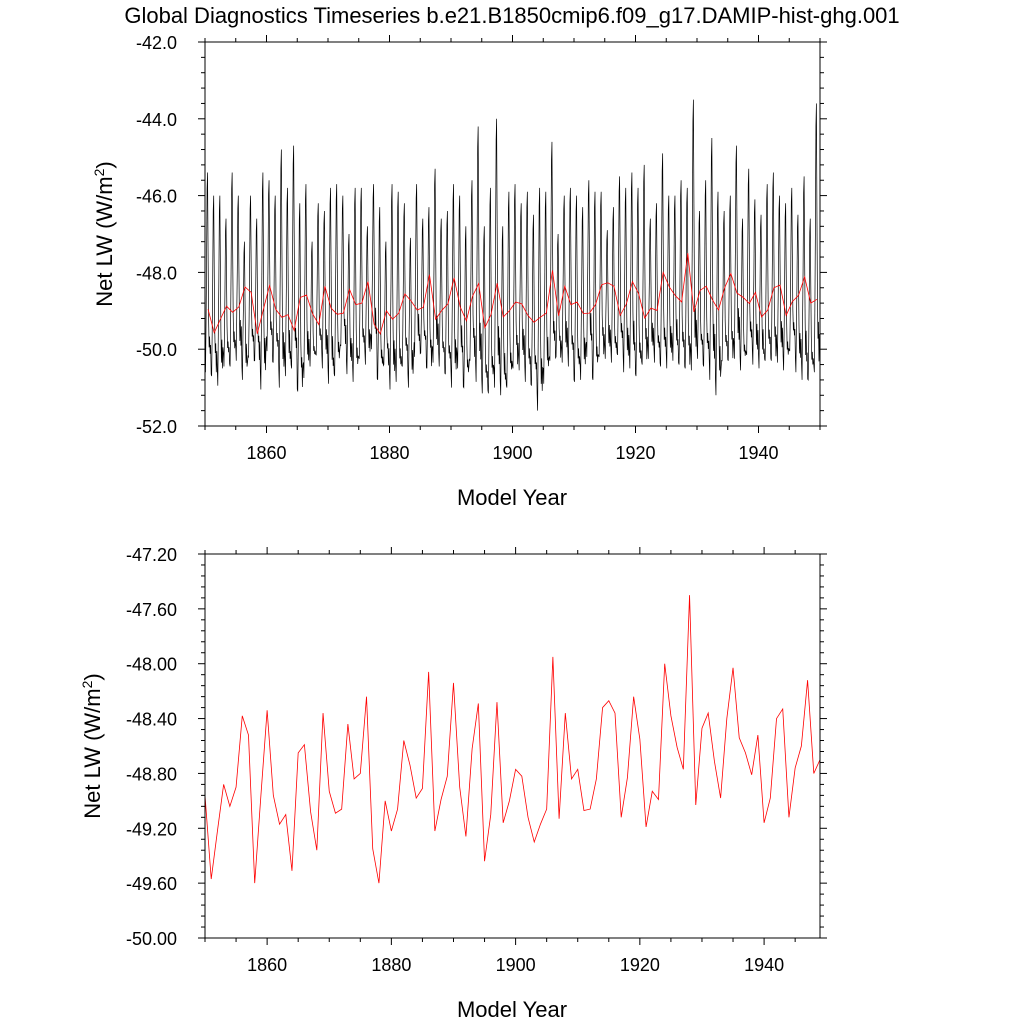 This screenshot has height=1024, width=1024. What do you see at coordinates (156, 273) in the screenshot?
I see `top-y-tick-label: -48.0` at bounding box center [156, 273].